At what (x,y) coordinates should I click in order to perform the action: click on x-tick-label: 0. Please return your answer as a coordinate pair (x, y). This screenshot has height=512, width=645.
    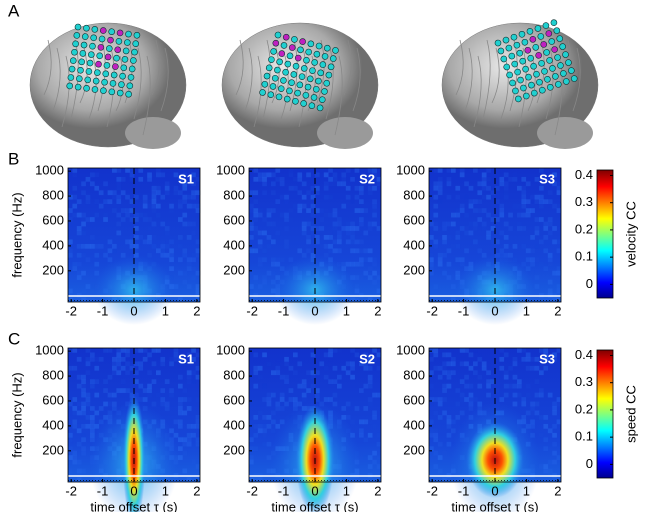
    Looking at the image, I should click on (314, 490).